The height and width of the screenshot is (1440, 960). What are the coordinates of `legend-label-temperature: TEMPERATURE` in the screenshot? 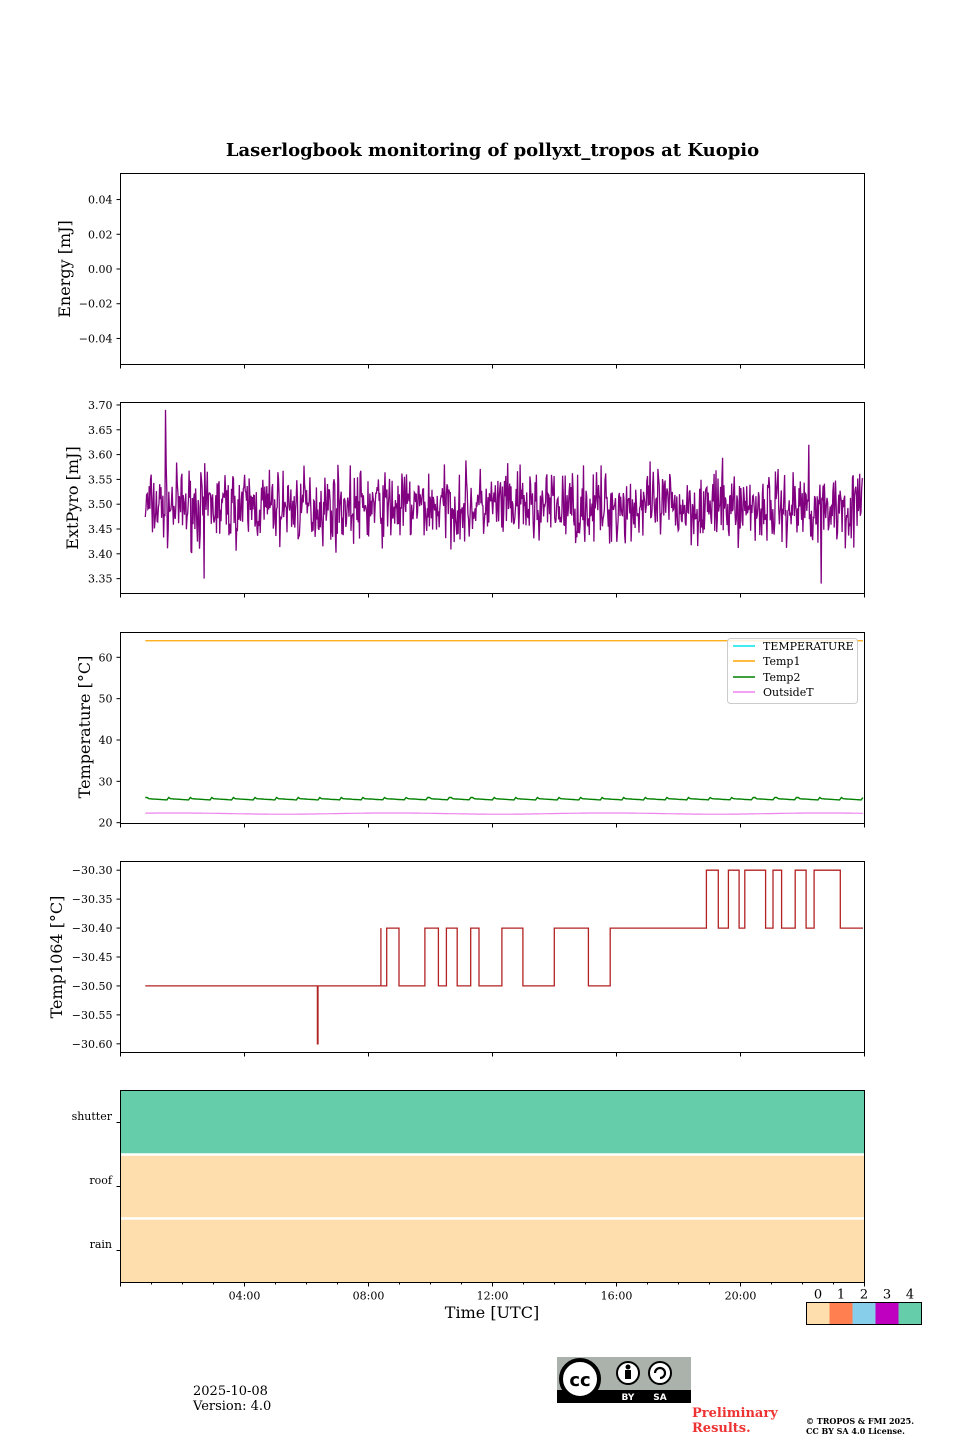 It's located at (808, 646).